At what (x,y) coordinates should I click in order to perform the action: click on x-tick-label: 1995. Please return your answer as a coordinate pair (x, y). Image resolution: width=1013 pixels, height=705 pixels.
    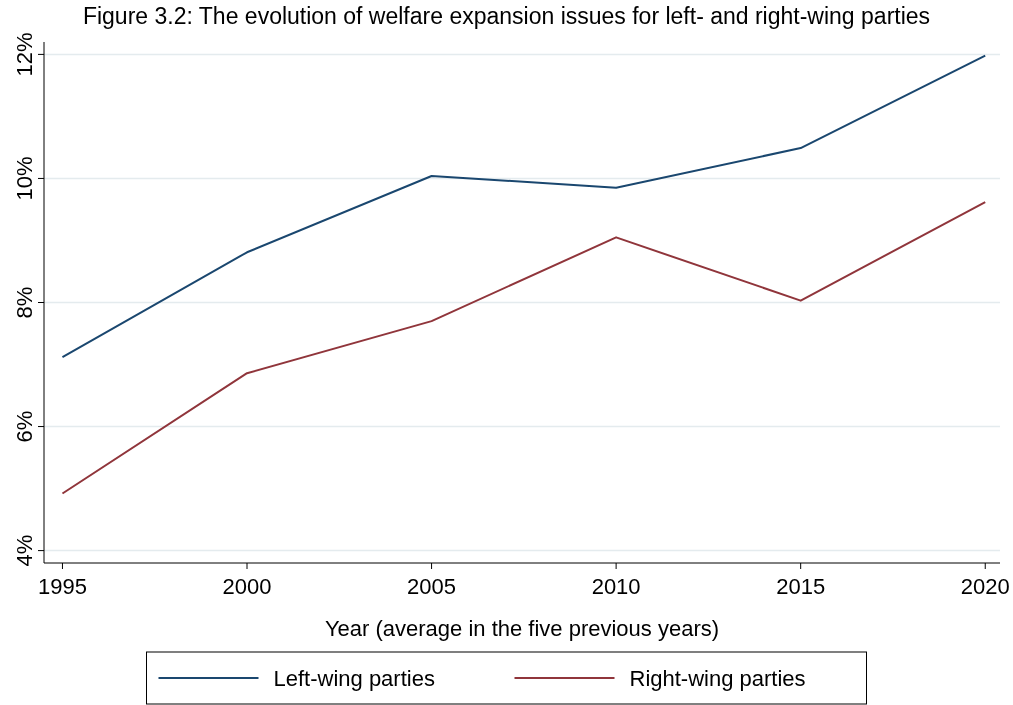
    Looking at the image, I should click on (62, 586).